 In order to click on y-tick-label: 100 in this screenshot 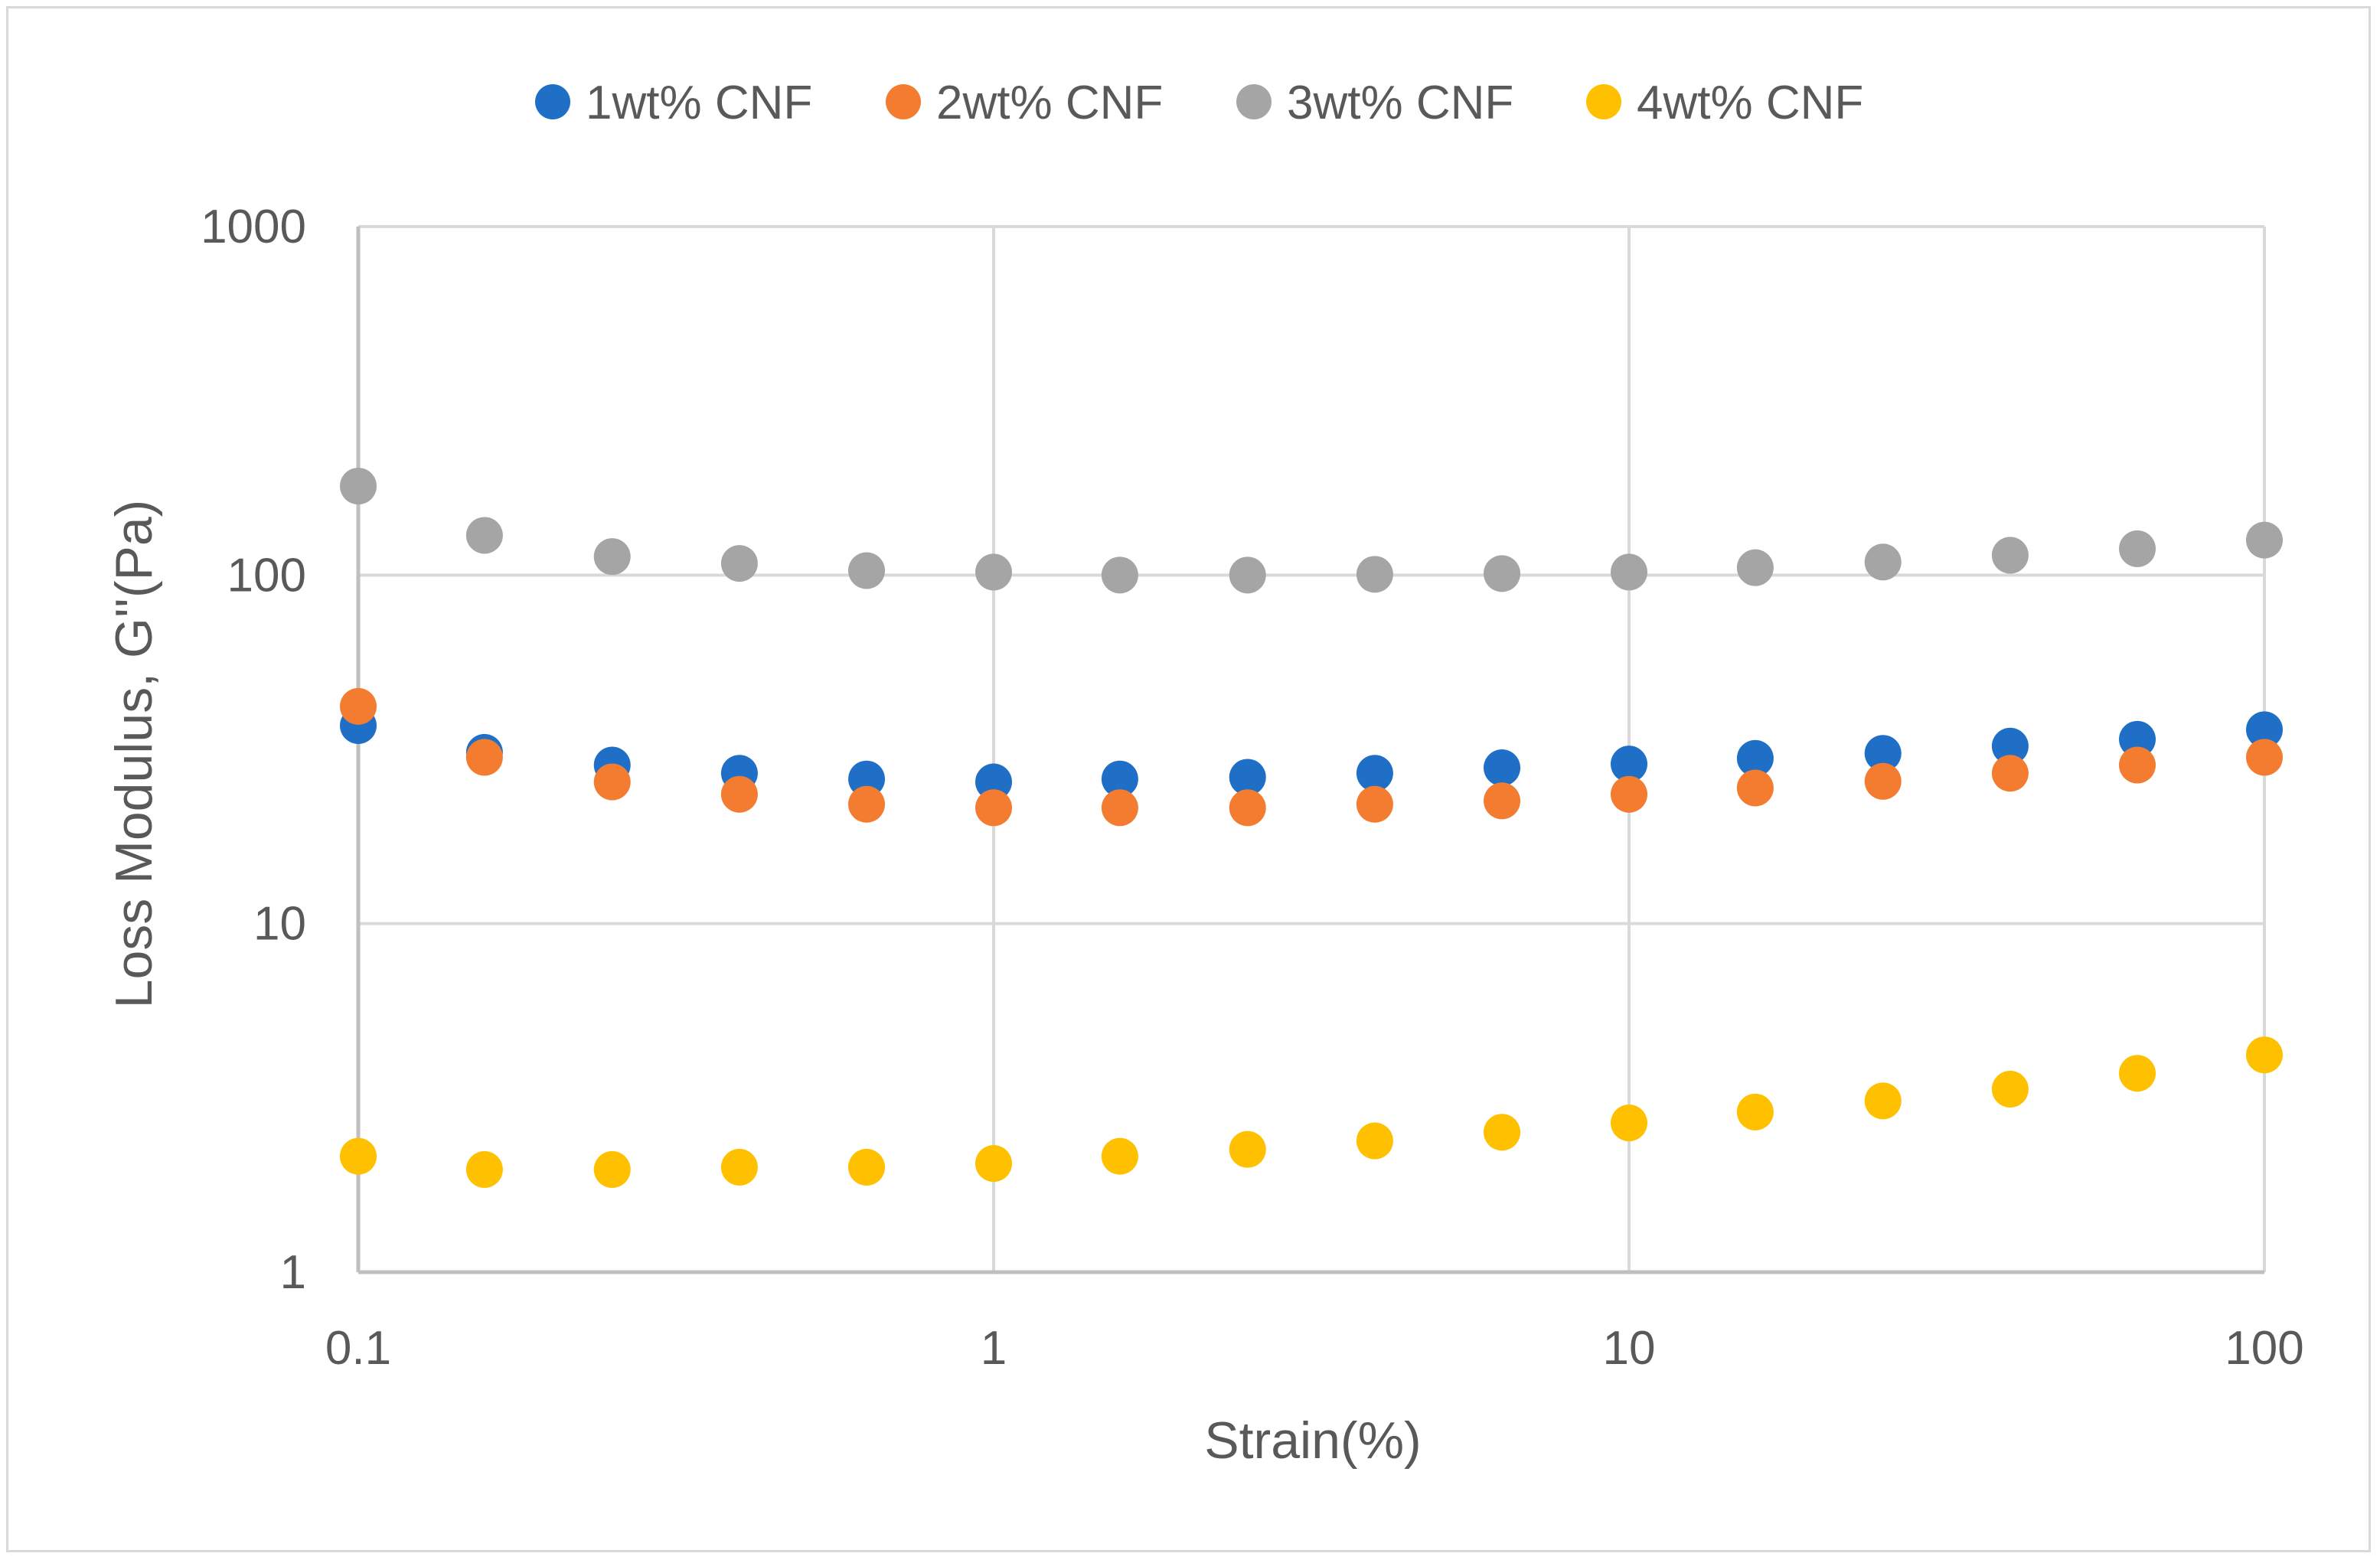, I will do `click(266, 575)`.